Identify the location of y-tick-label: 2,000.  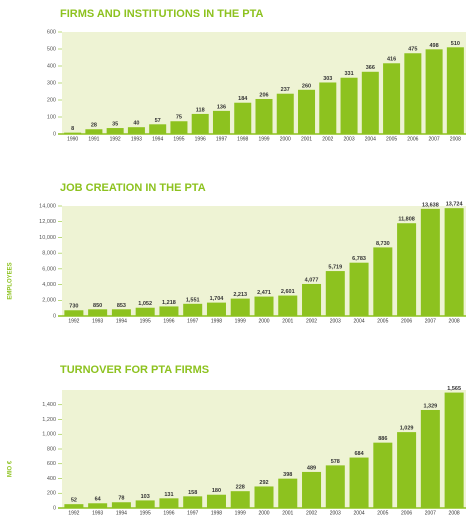
(49, 301).